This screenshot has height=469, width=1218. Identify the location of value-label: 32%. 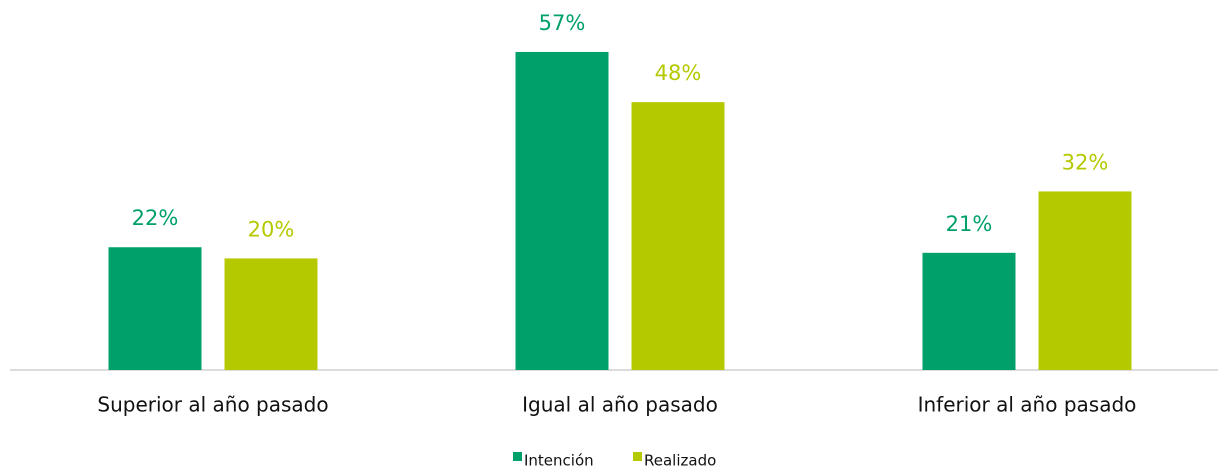
(1085, 162).